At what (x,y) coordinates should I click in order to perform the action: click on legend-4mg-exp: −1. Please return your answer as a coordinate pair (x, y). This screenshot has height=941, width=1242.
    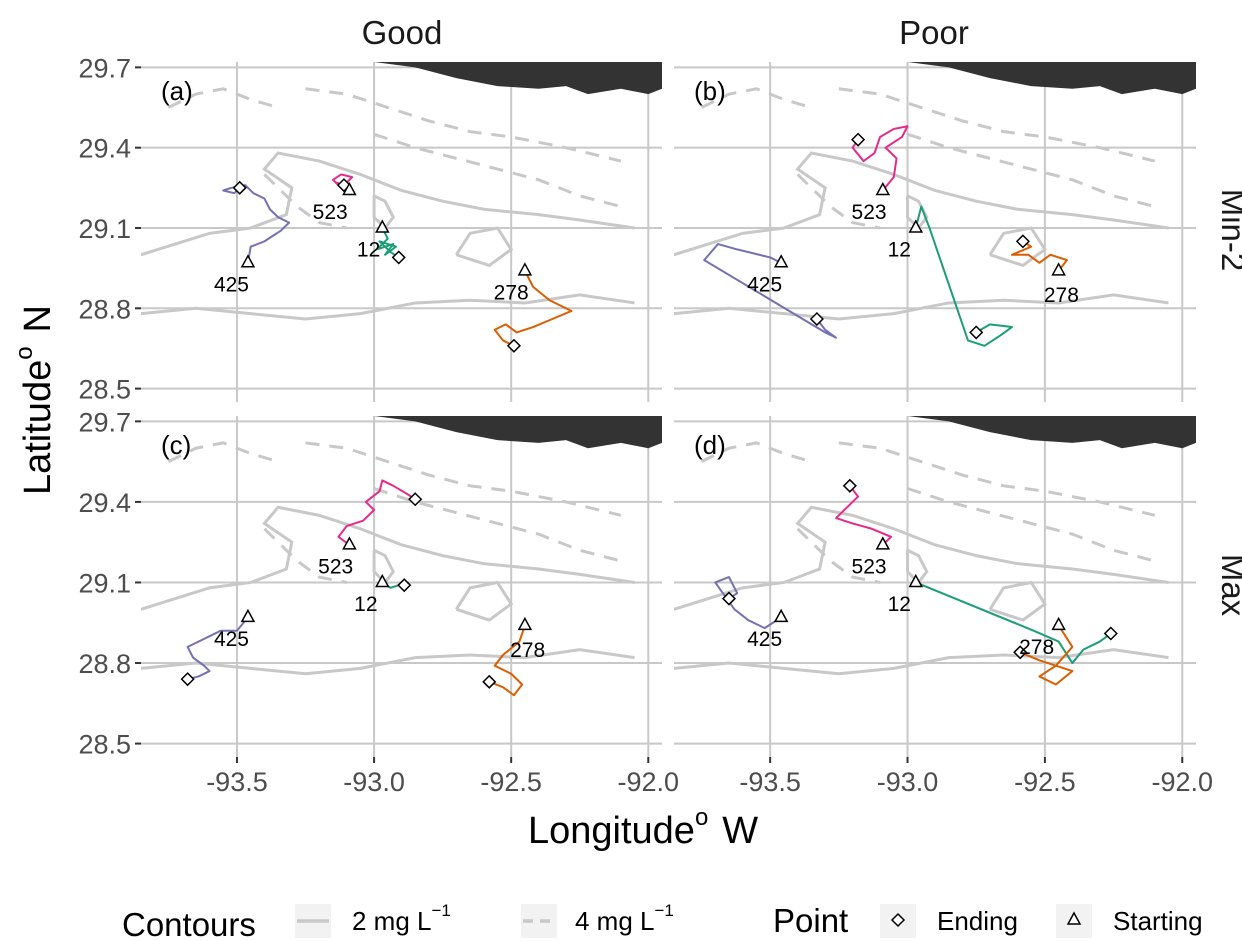
    Looking at the image, I should click on (664, 910).